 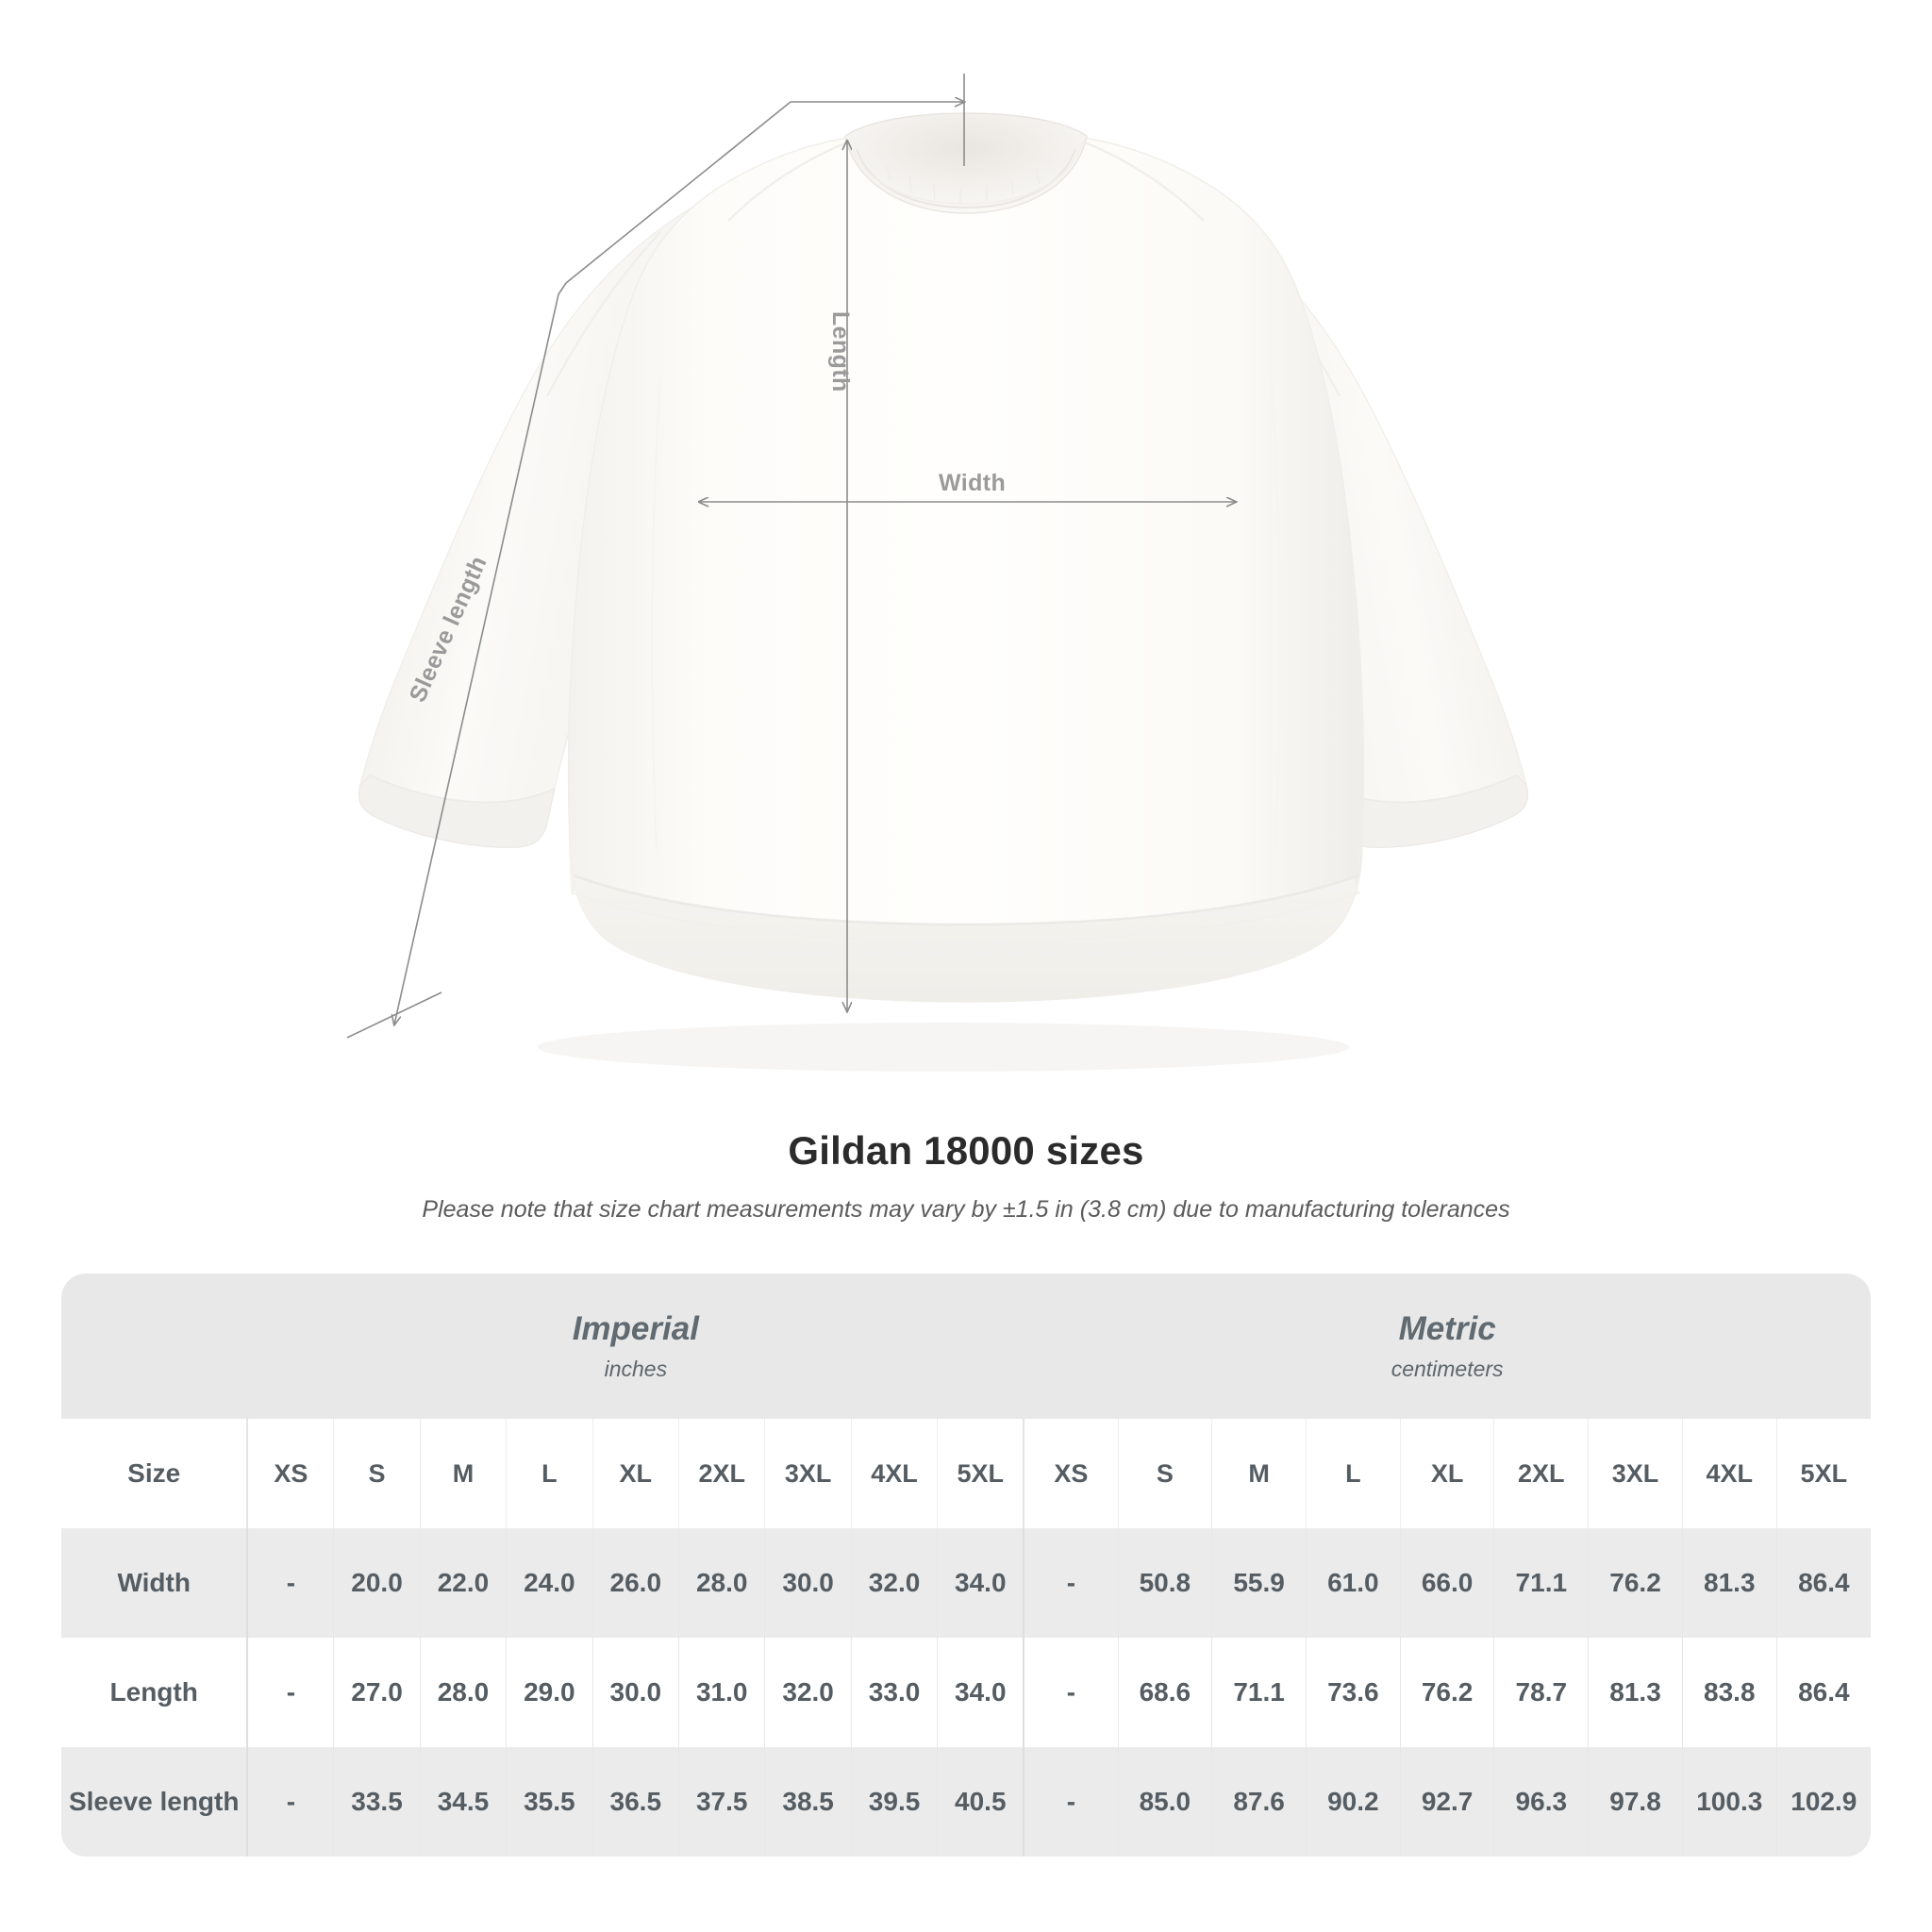 I want to click on size-header-imperial-l: L, so click(x=550, y=1473).